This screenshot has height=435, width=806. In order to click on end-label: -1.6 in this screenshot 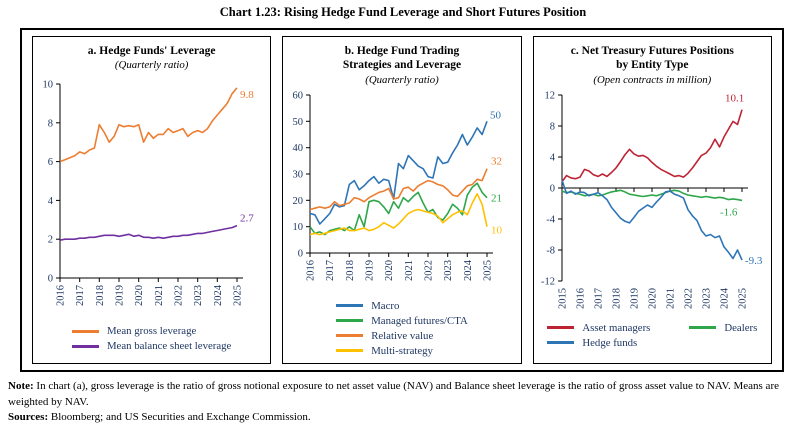, I will do `click(729, 212)`.